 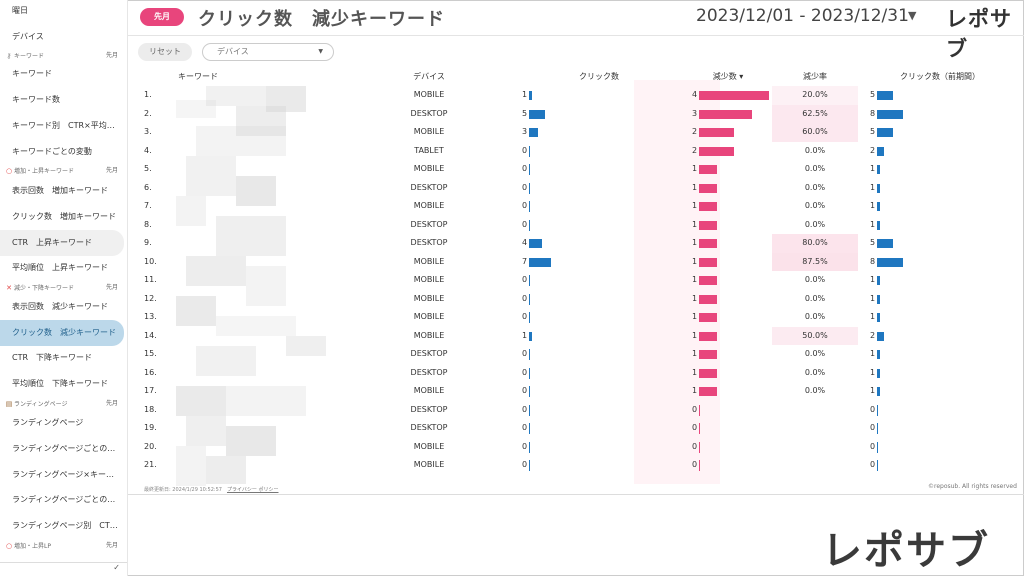 What do you see at coordinates (581, 465) in the screenshot?
I see `table-row: 21. MOBILE 0 0 0` at bounding box center [581, 465].